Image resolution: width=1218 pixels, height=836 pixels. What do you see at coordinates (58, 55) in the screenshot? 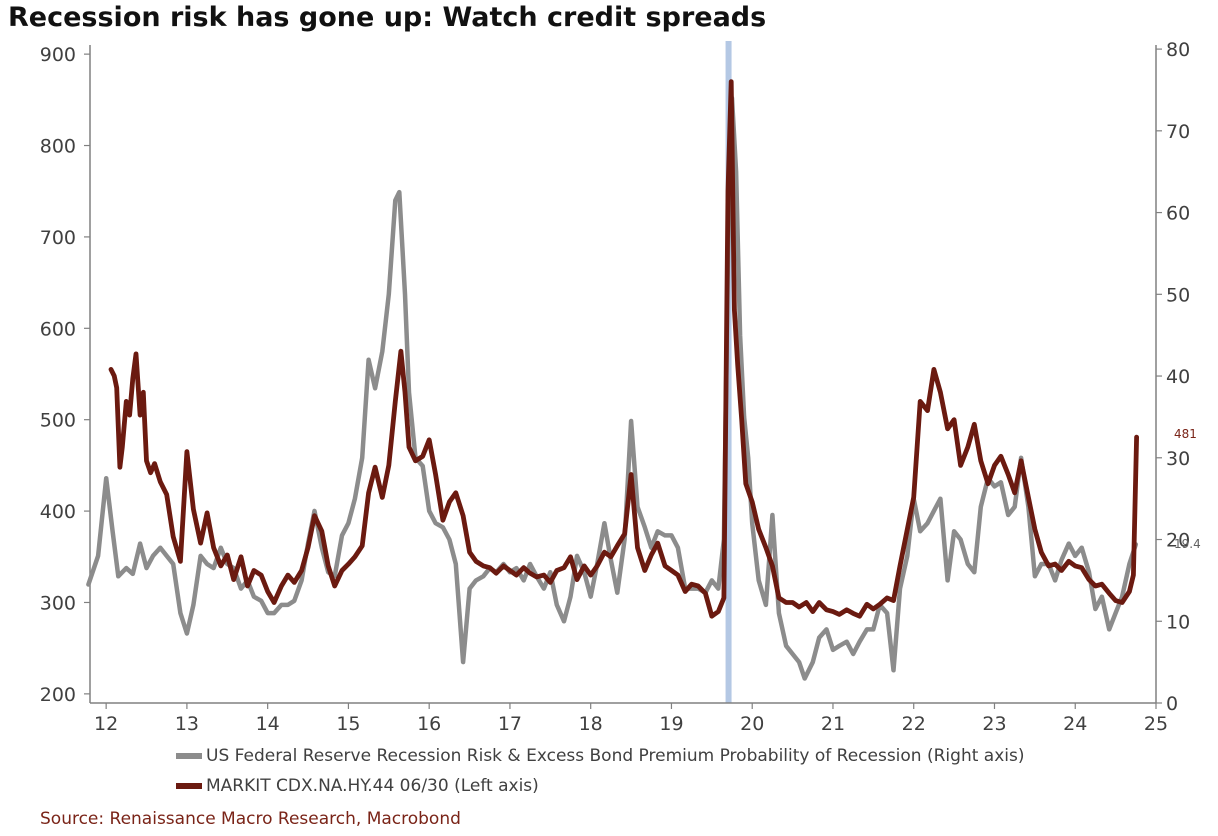
I see `left-tick-label: 900` at bounding box center [58, 55].